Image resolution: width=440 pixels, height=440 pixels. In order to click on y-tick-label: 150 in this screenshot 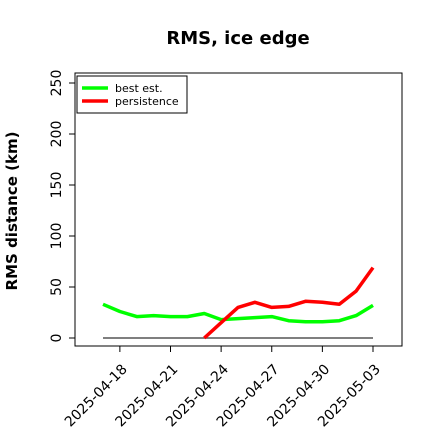, I will do `click(57, 185)`.